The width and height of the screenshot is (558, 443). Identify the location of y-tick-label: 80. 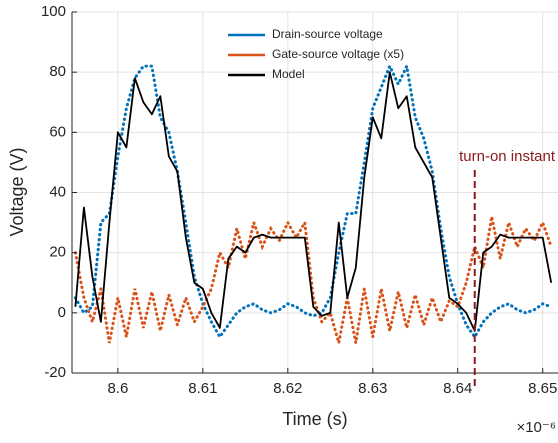
(57, 71).